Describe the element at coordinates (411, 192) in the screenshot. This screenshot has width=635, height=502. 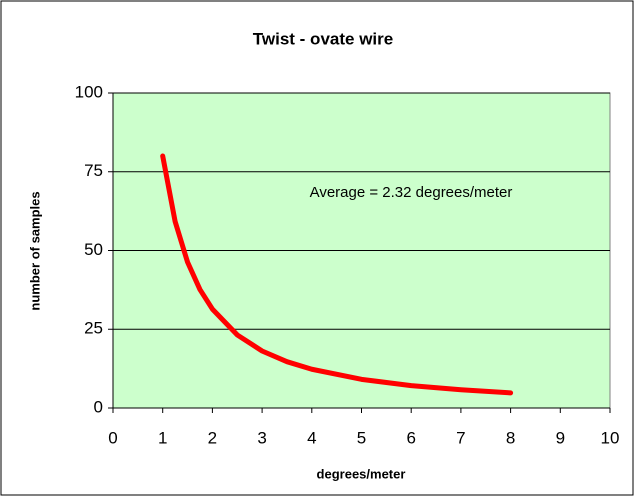
I see `annotation: Average = 2.32 degrees/meter` at that location.